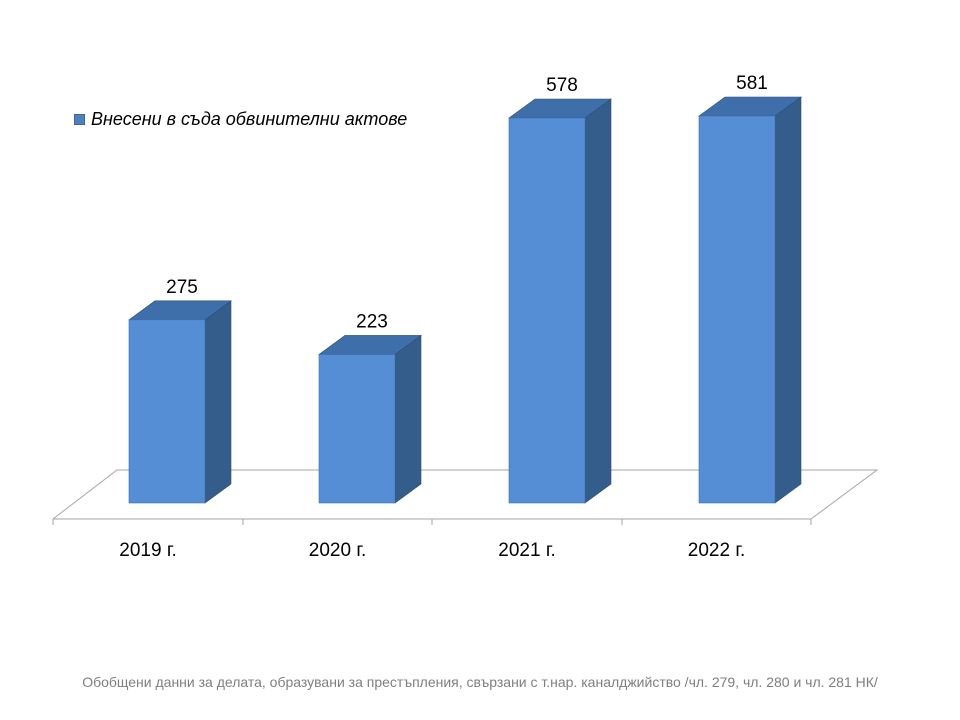 The image size is (960, 720). Describe the element at coordinates (249, 119) in the screenshot. I see `legend-label: Внесени в съда обвинителни актове` at that location.